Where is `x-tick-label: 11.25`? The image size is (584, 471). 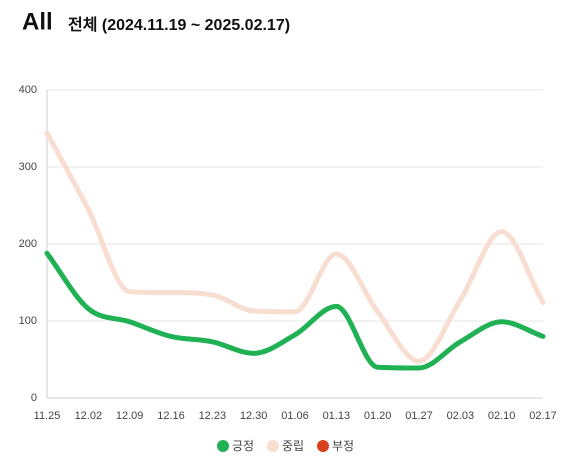
x-tick-label: 11.25 is located at coordinates (47, 416).